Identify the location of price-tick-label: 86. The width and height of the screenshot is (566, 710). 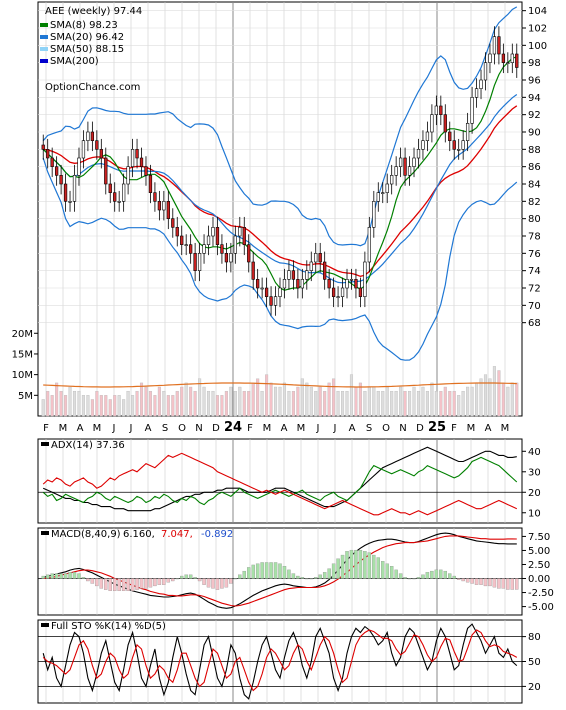
(534, 167).